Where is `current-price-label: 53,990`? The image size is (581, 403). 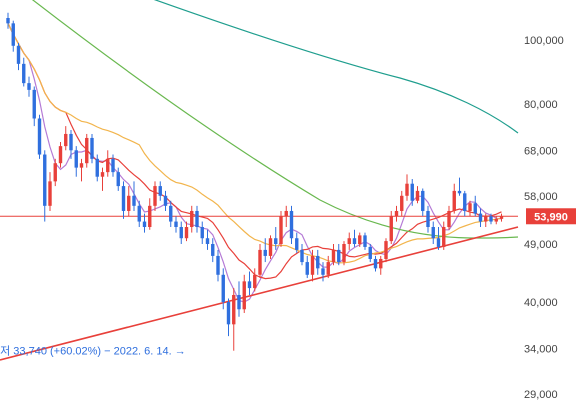 current-price-label: 53,990 is located at coordinates (551, 217).